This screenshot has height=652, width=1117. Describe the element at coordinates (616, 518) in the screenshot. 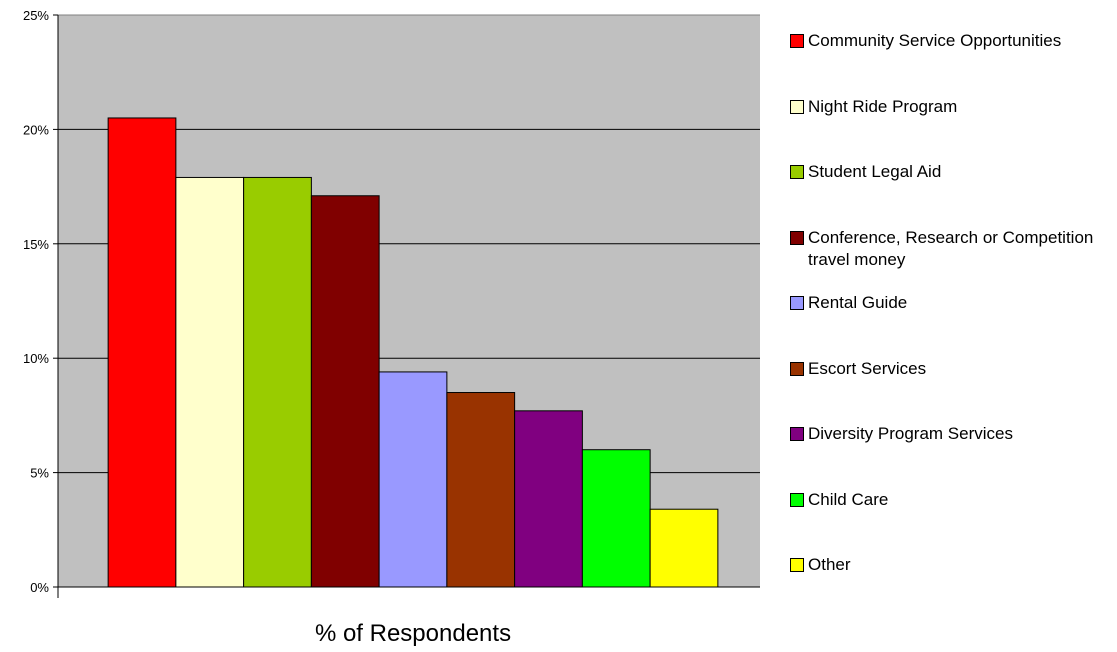

I see `bar-child-care` at that location.